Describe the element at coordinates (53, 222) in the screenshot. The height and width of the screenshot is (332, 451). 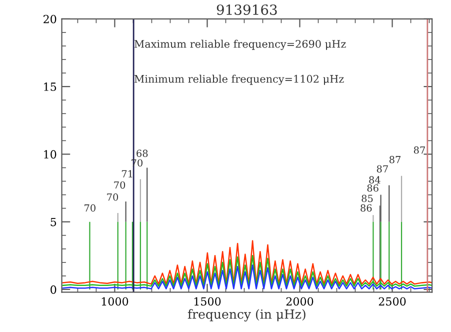
I see `y-tick-label: 5` at that location.